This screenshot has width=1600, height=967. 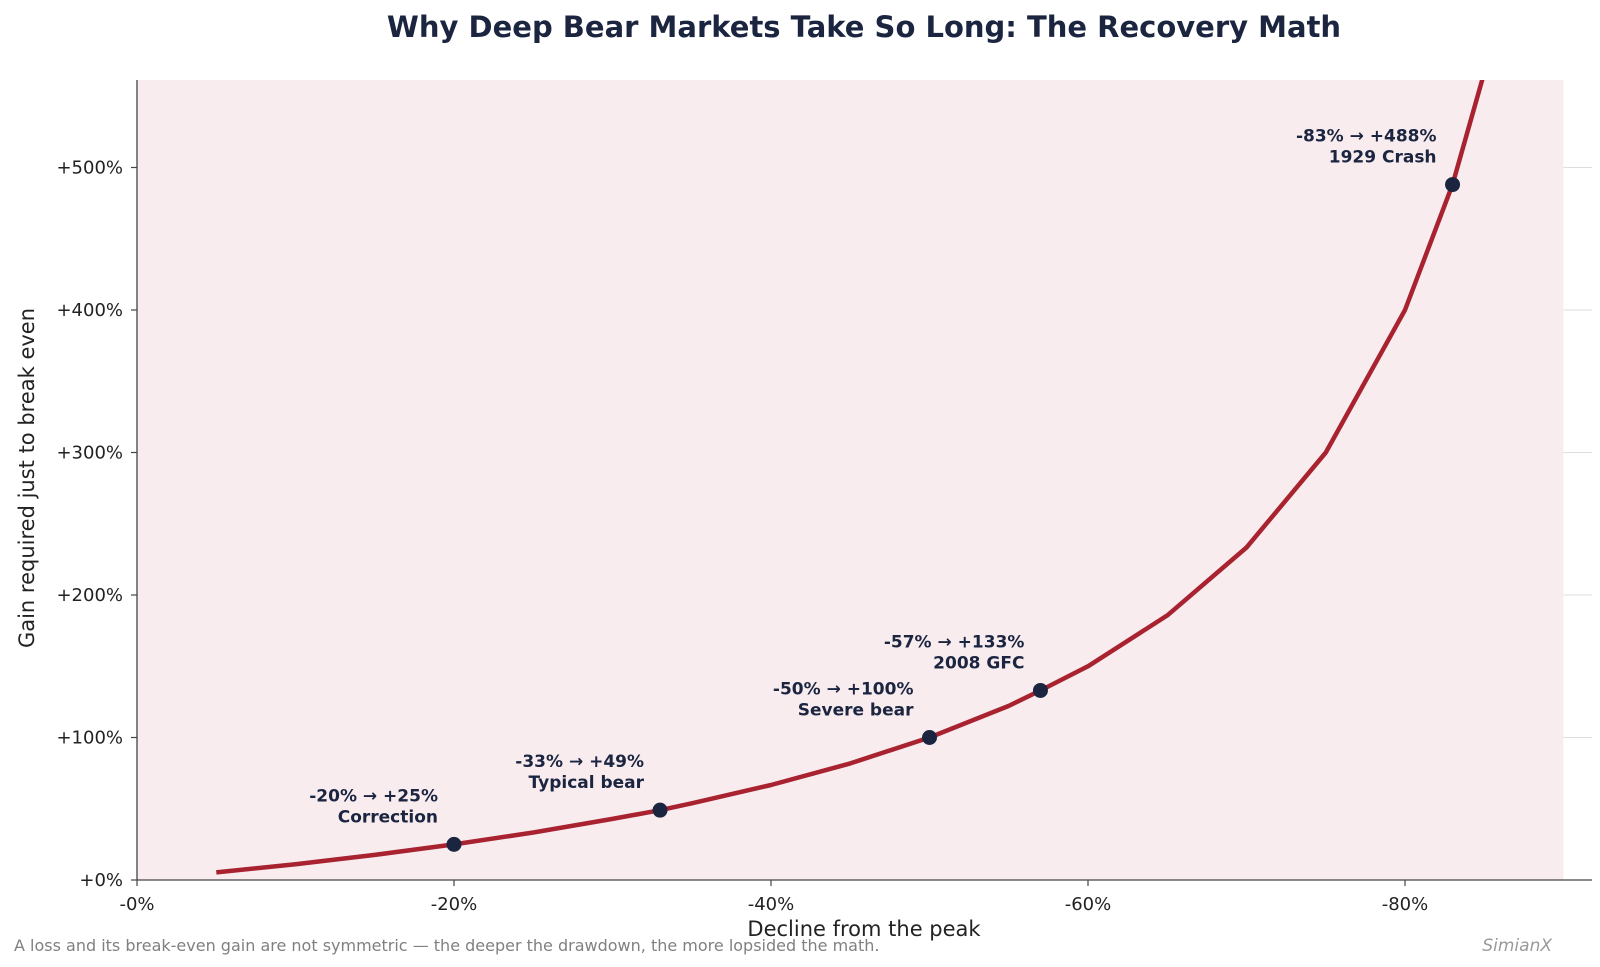 I want to click on x-tick-label: -0%, so click(x=136, y=904).